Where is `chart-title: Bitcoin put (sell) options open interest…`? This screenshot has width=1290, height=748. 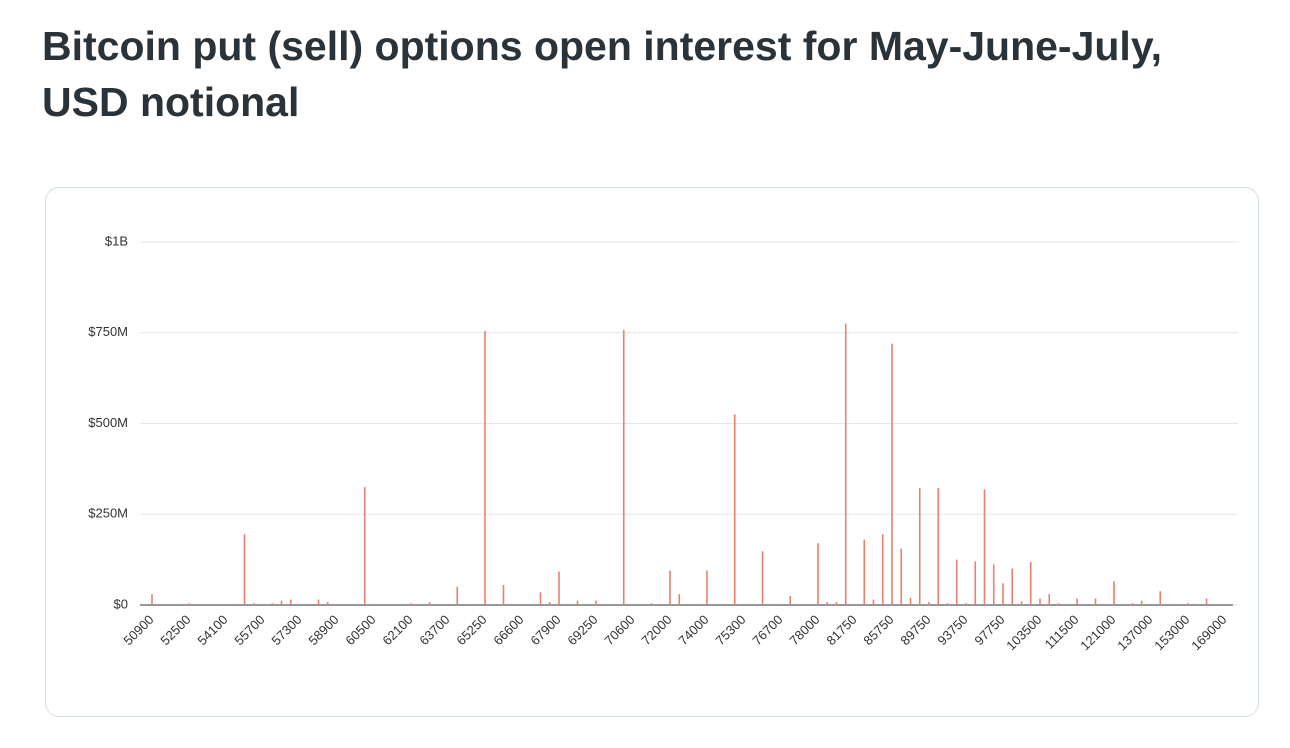
chart-title: Bitcoin put (sell) options open interest… is located at coordinates (602, 74).